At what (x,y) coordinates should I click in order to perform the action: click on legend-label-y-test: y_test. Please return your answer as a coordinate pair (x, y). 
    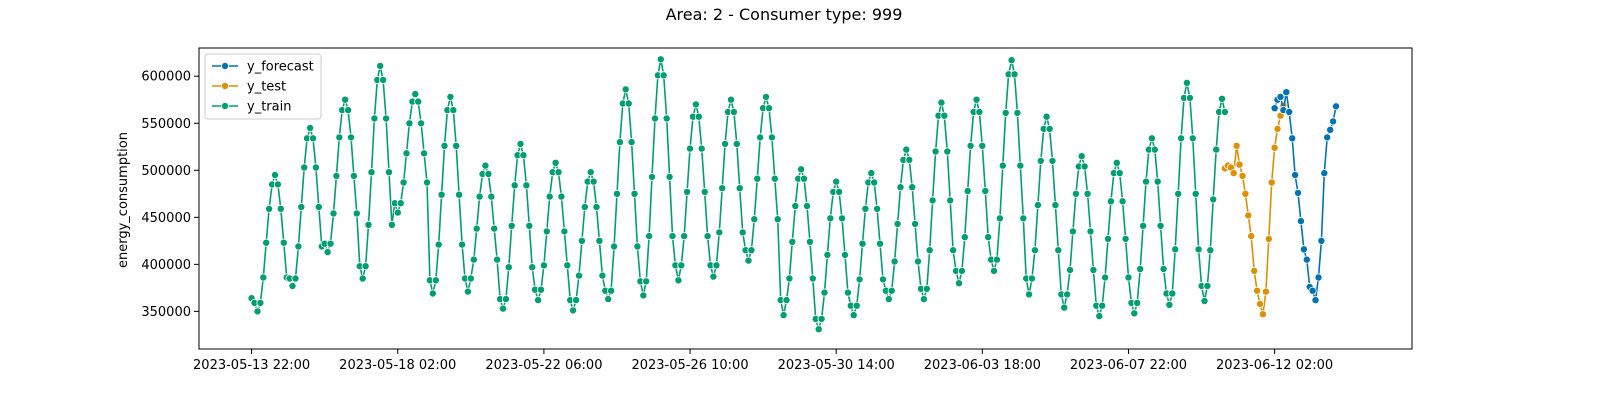
    Looking at the image, I should click on (266, 87).